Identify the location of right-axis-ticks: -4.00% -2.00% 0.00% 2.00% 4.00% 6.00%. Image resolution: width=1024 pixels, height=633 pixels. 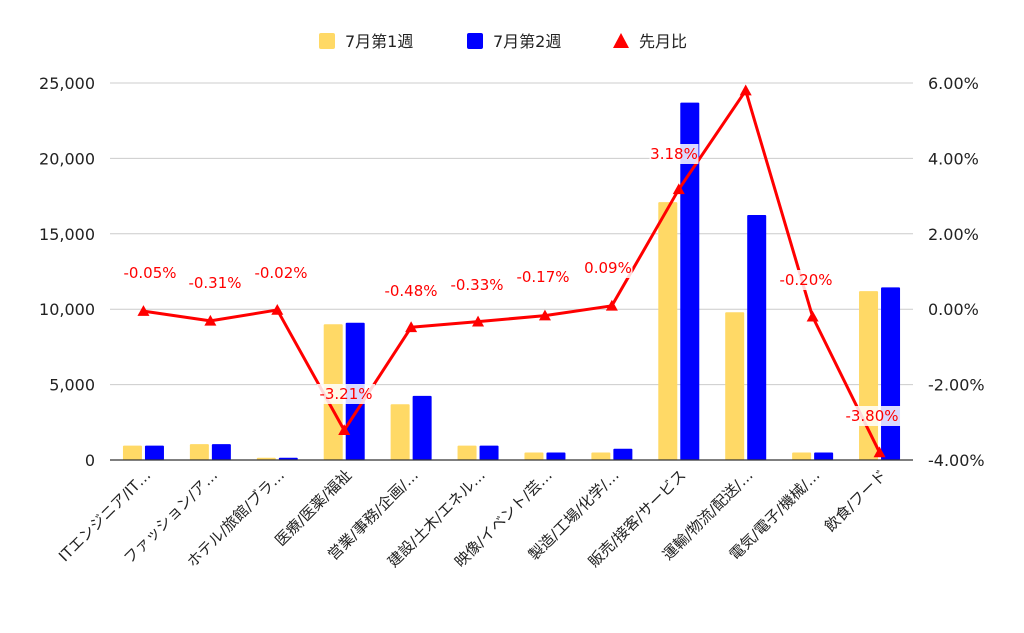
(956, 272).